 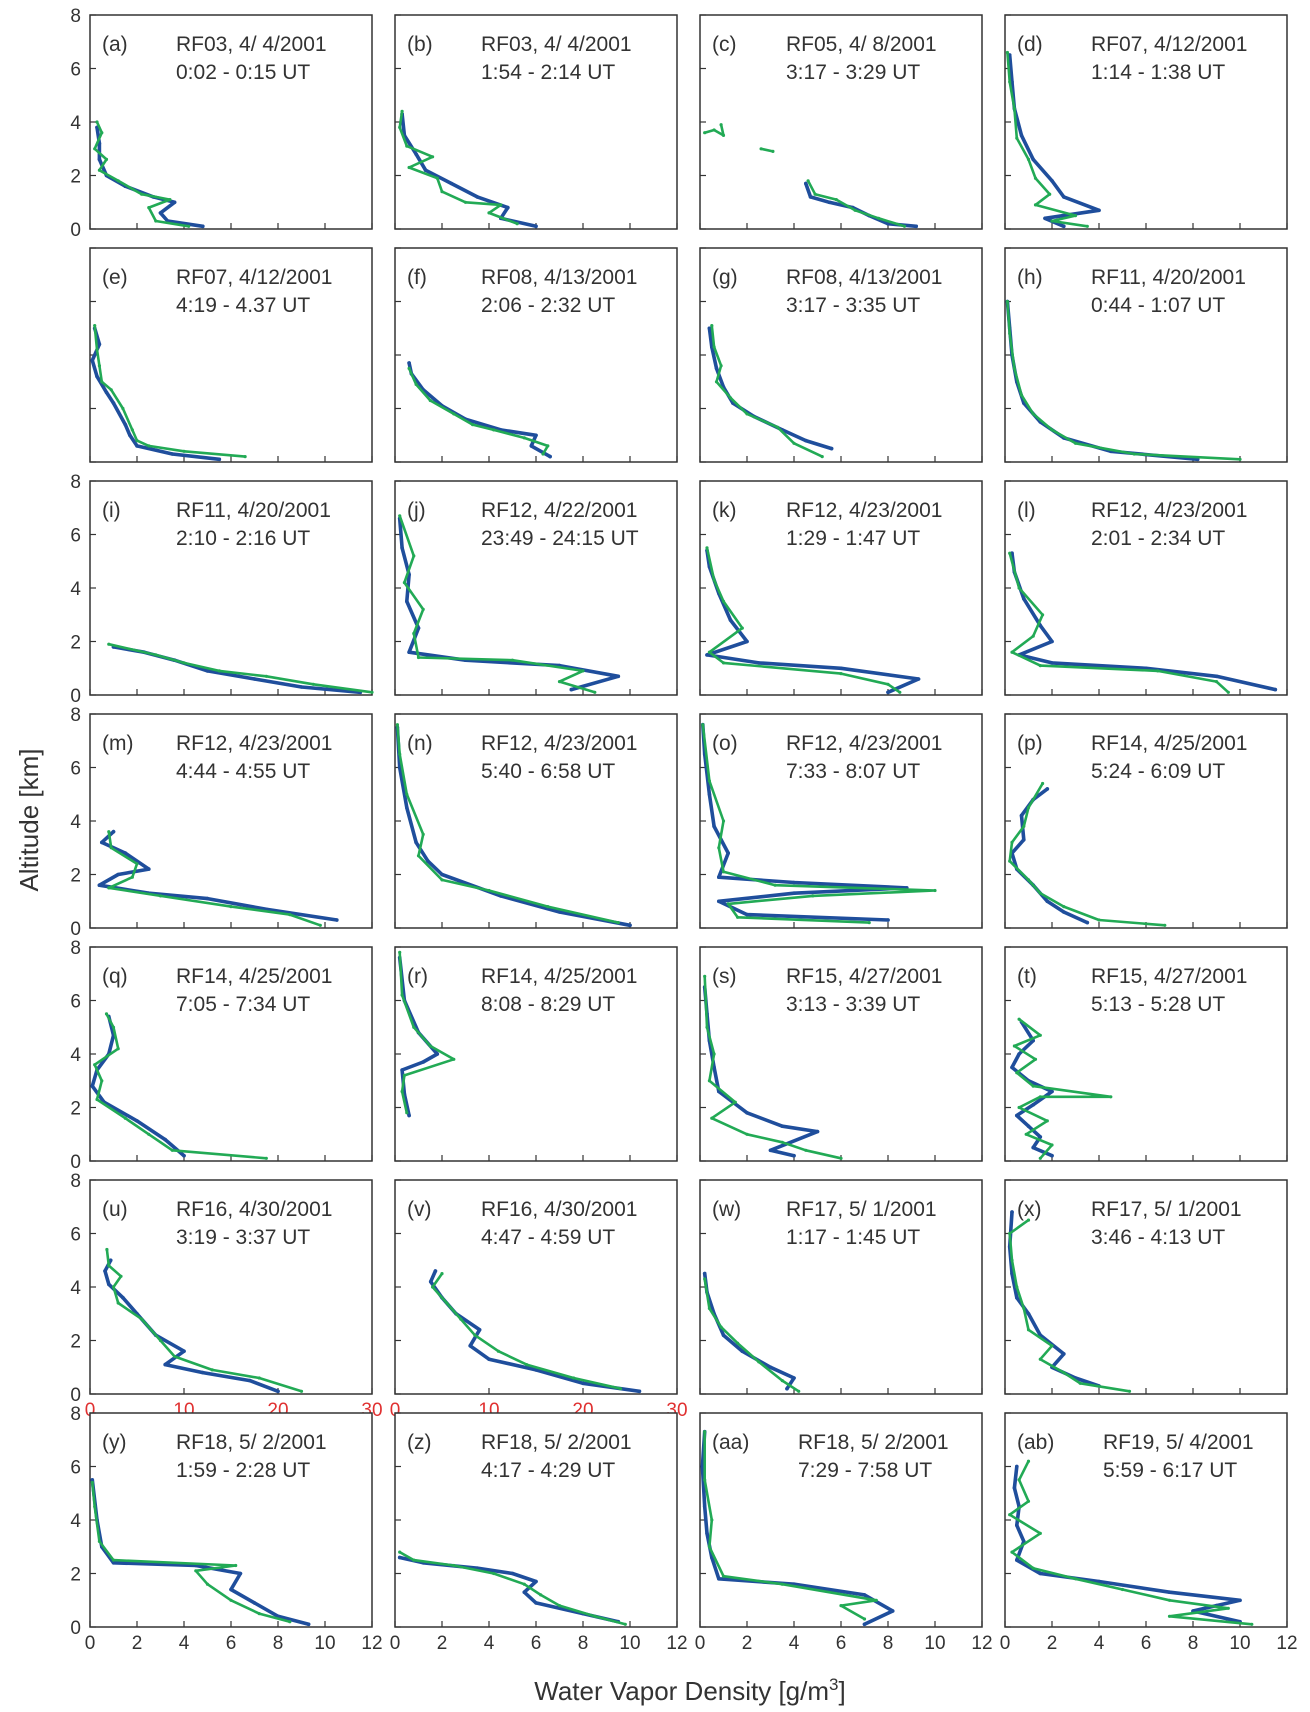 I want to click on x-tick-label: 0, so click(x=1005, y=1643).